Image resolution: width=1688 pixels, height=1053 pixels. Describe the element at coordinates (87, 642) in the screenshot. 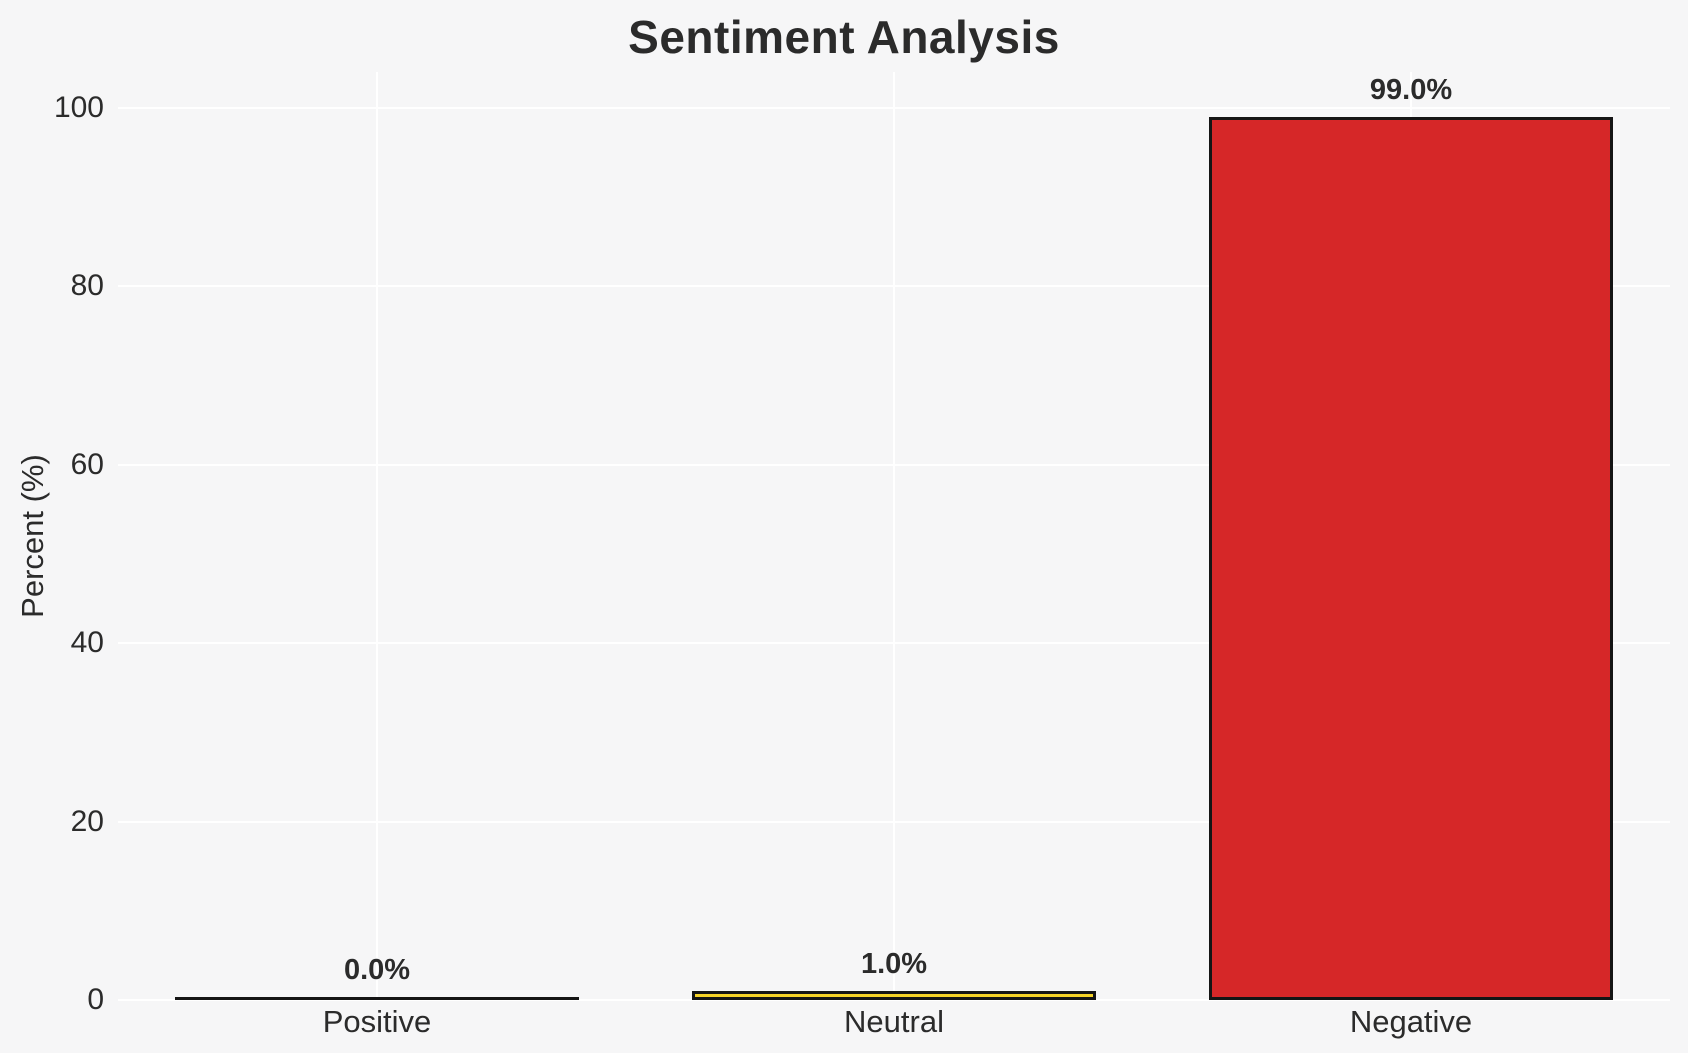

I see `y-tick-label-40: 40` at that location.